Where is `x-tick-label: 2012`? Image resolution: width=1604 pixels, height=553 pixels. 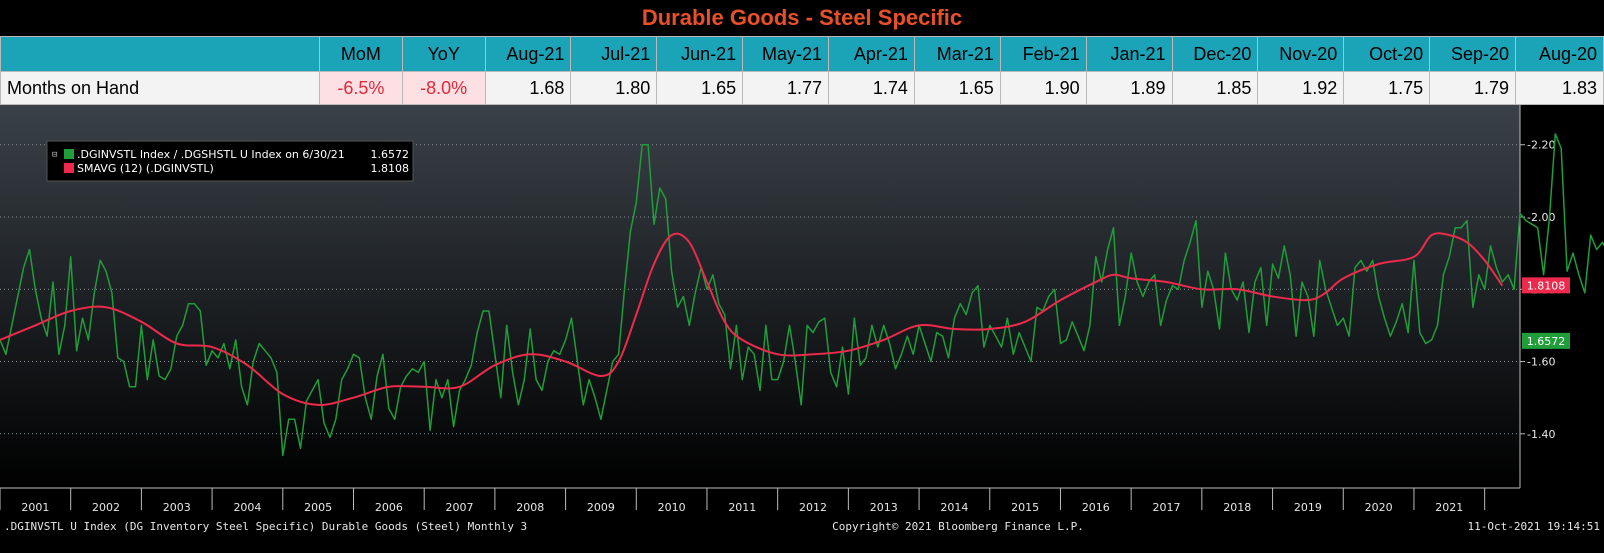
x-tick-label: 2012 is located at coordinates (813, 507).